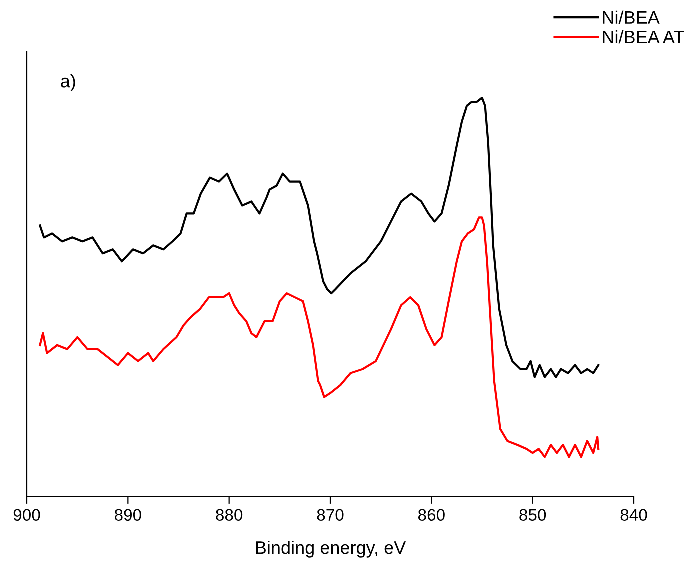 The height and width of the screenshot is (581, 699). I want to click on x-tick-label: 890, so click(128, 515).